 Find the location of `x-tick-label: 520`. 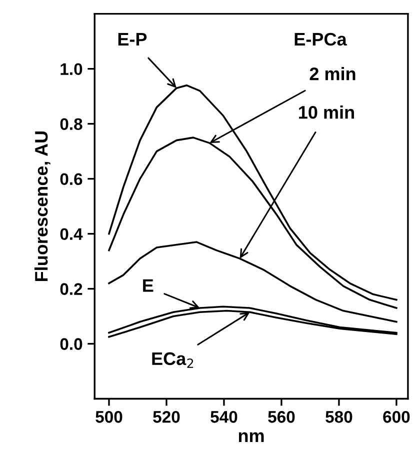

x-tick-label: 520 is located at coordinates (166, 417).